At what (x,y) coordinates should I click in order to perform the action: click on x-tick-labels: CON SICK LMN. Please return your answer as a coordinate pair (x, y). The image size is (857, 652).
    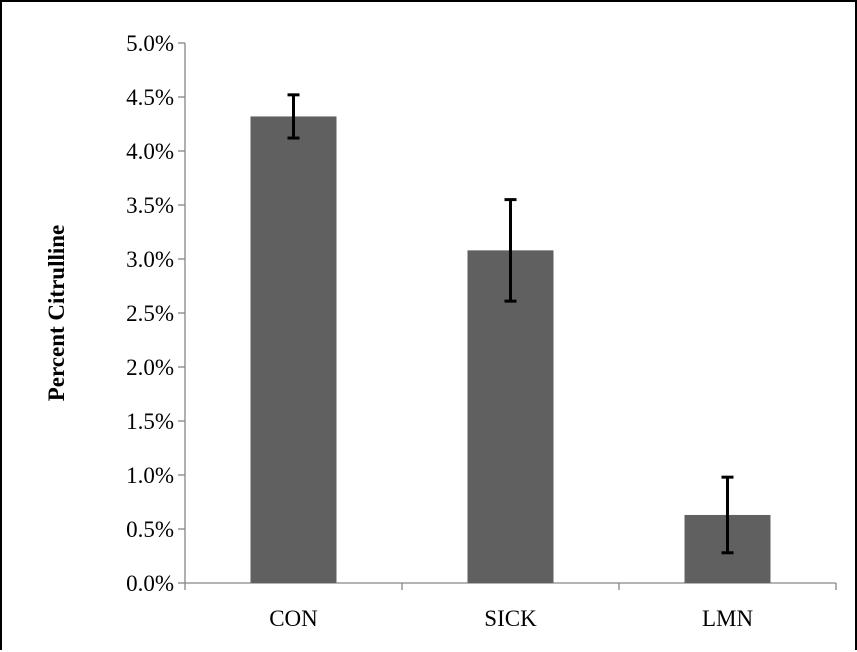
    Looking at the image, I should click on (511, 618).